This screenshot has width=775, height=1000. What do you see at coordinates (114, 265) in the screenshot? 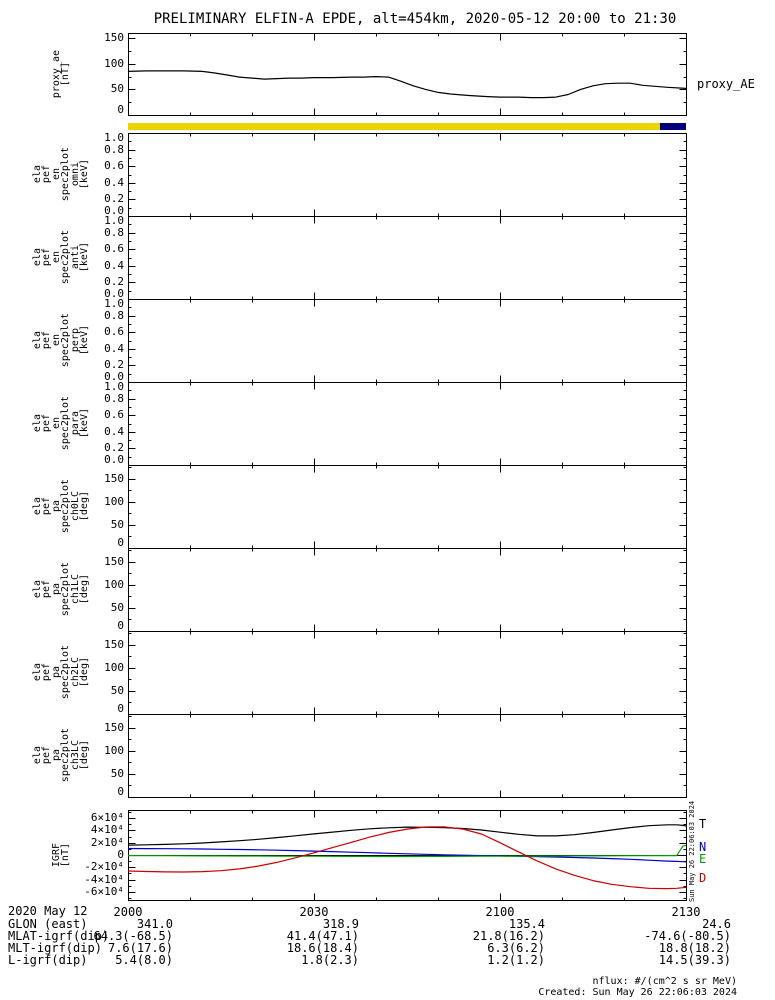
I see `ytick-label-anti: 0.4` at bounding box center [114, 265].